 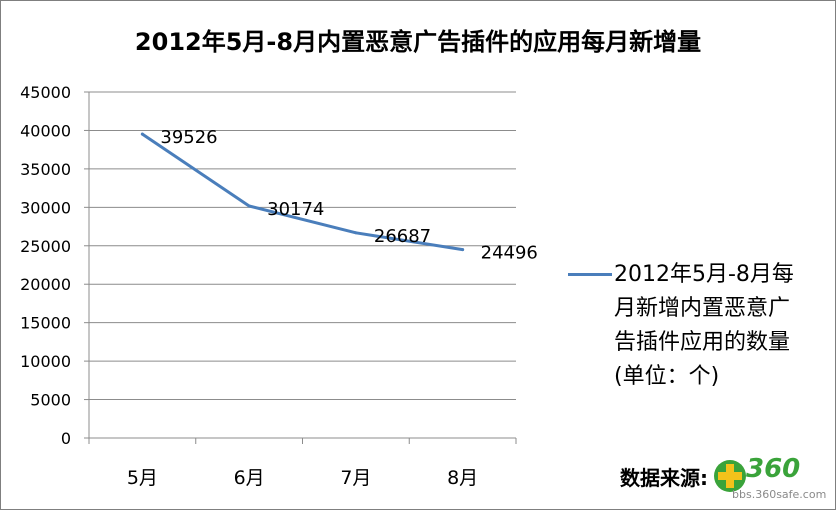 What do you see at coordinates (45, 130) in the screenshot?
I see `y-tick-label: 40000` at bounding box center [45, 130].